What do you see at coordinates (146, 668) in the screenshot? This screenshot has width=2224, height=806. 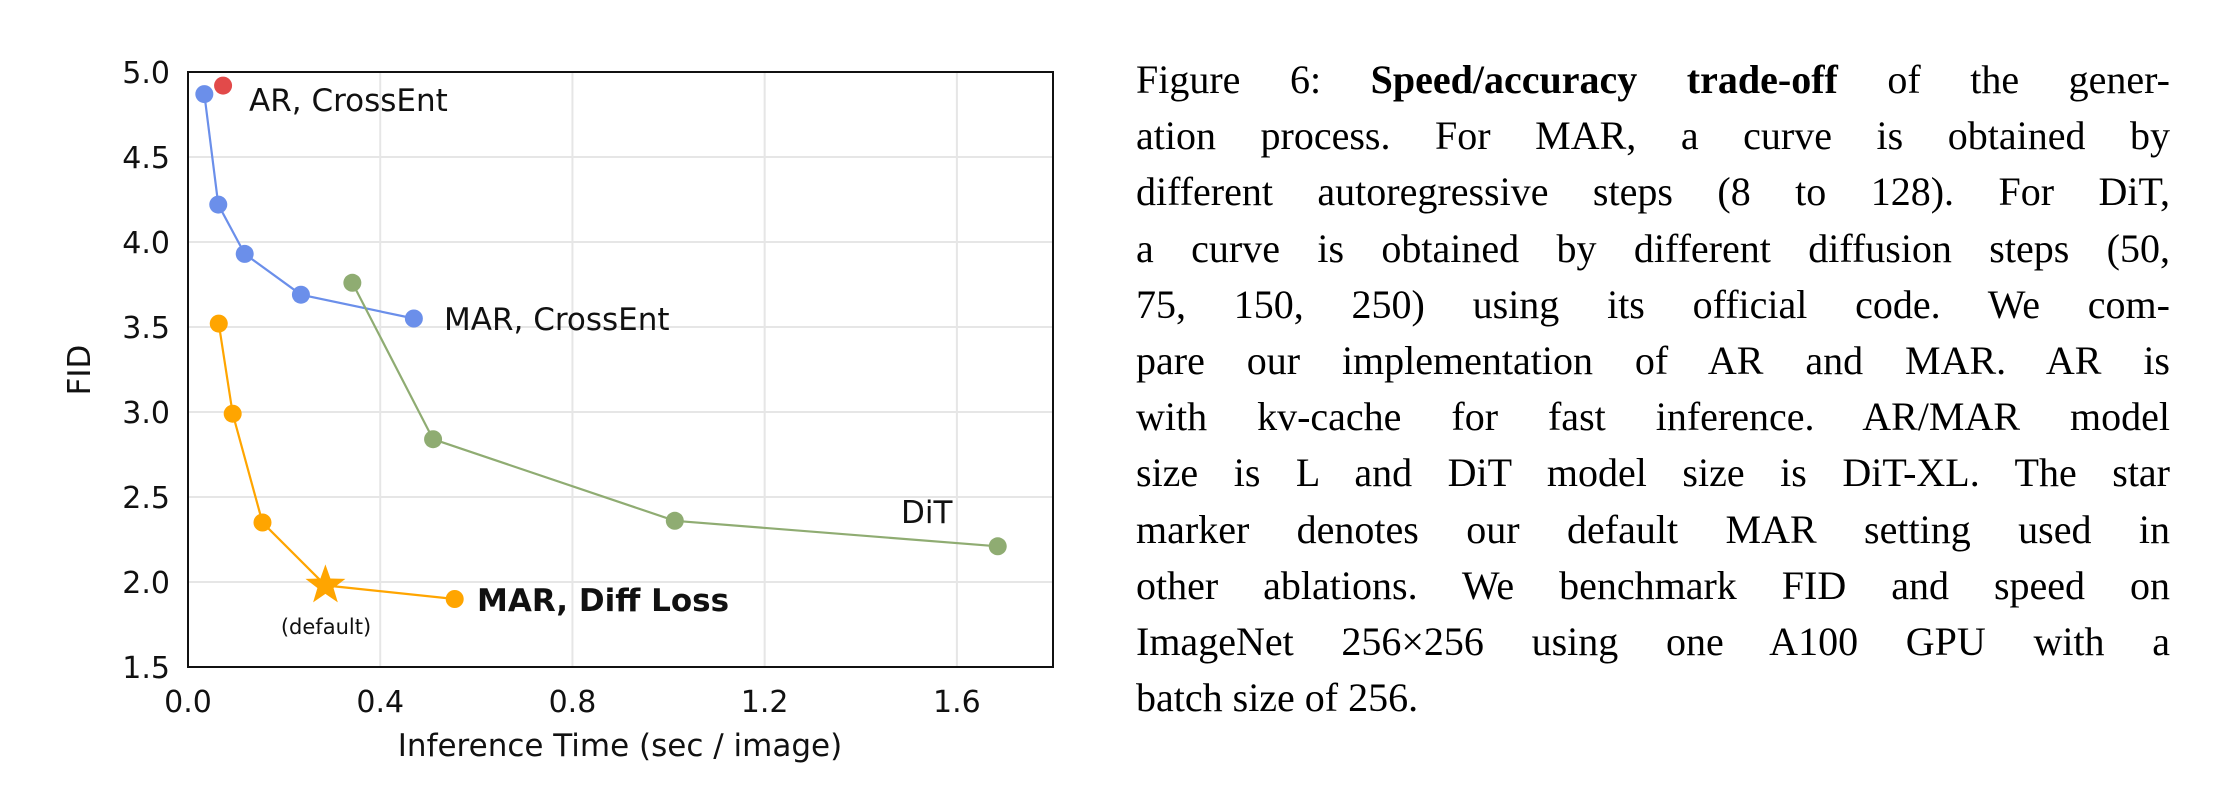 I see `y-tick-label: 1.5` at bounding box center [146, 668].